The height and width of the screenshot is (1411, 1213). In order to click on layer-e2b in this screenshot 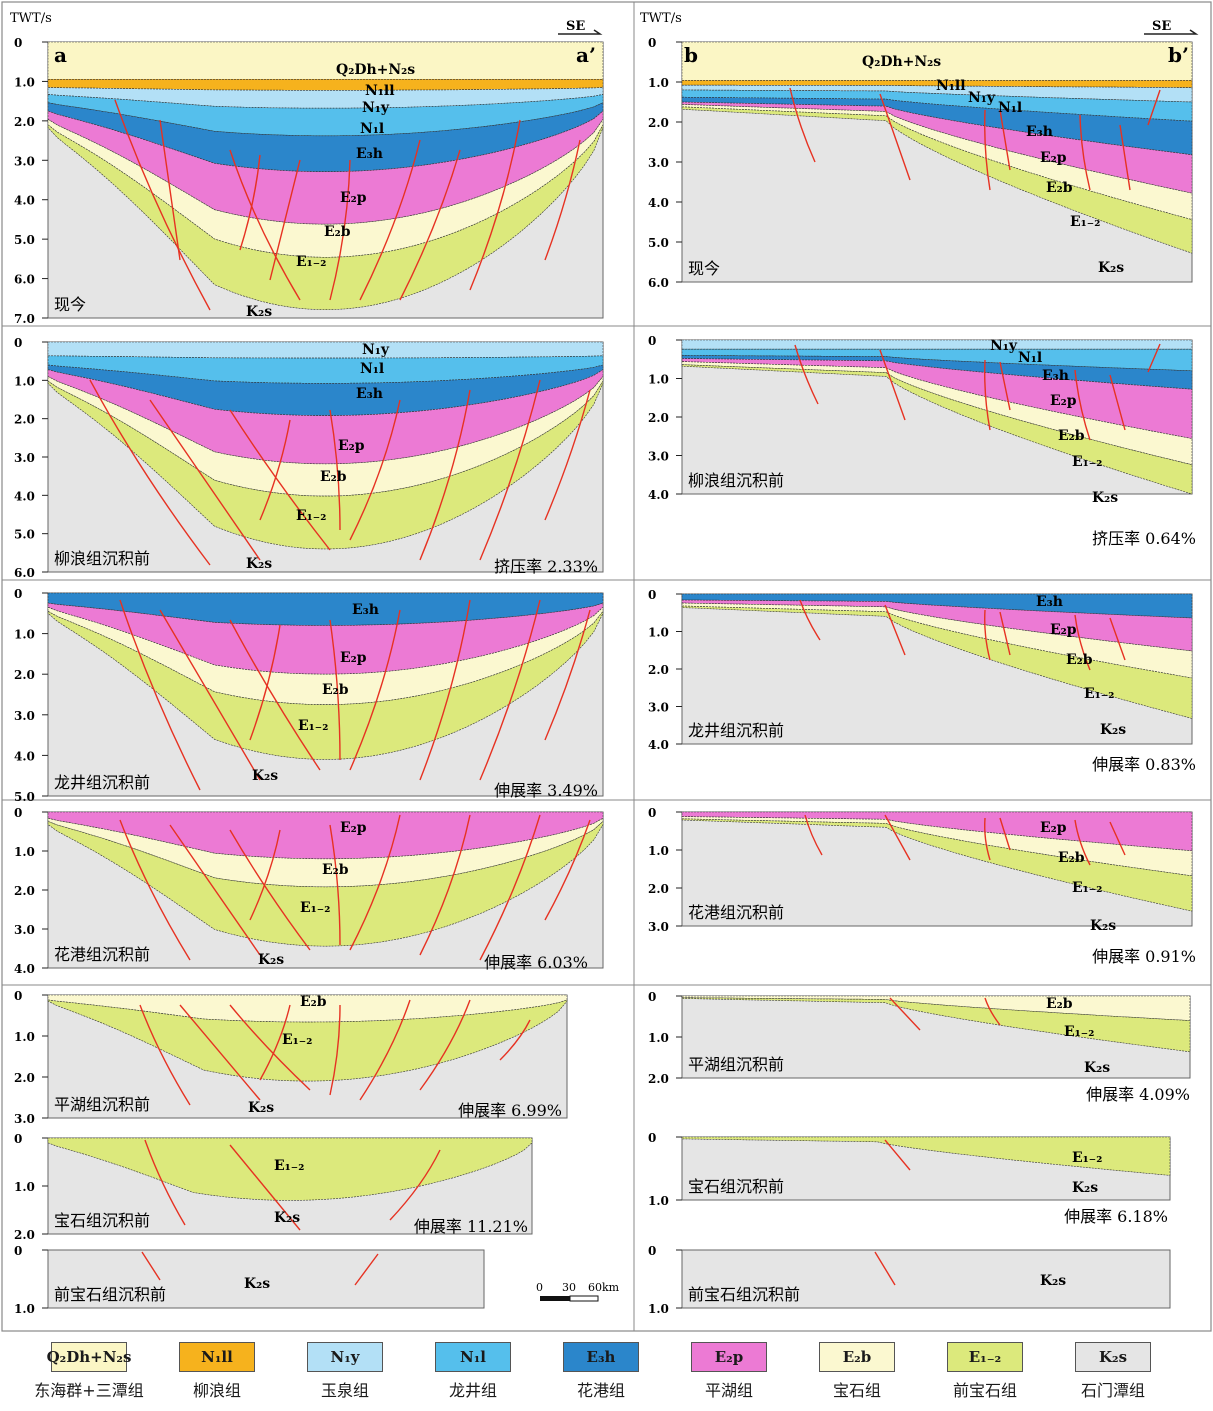, I will do `click(325, 655)`.